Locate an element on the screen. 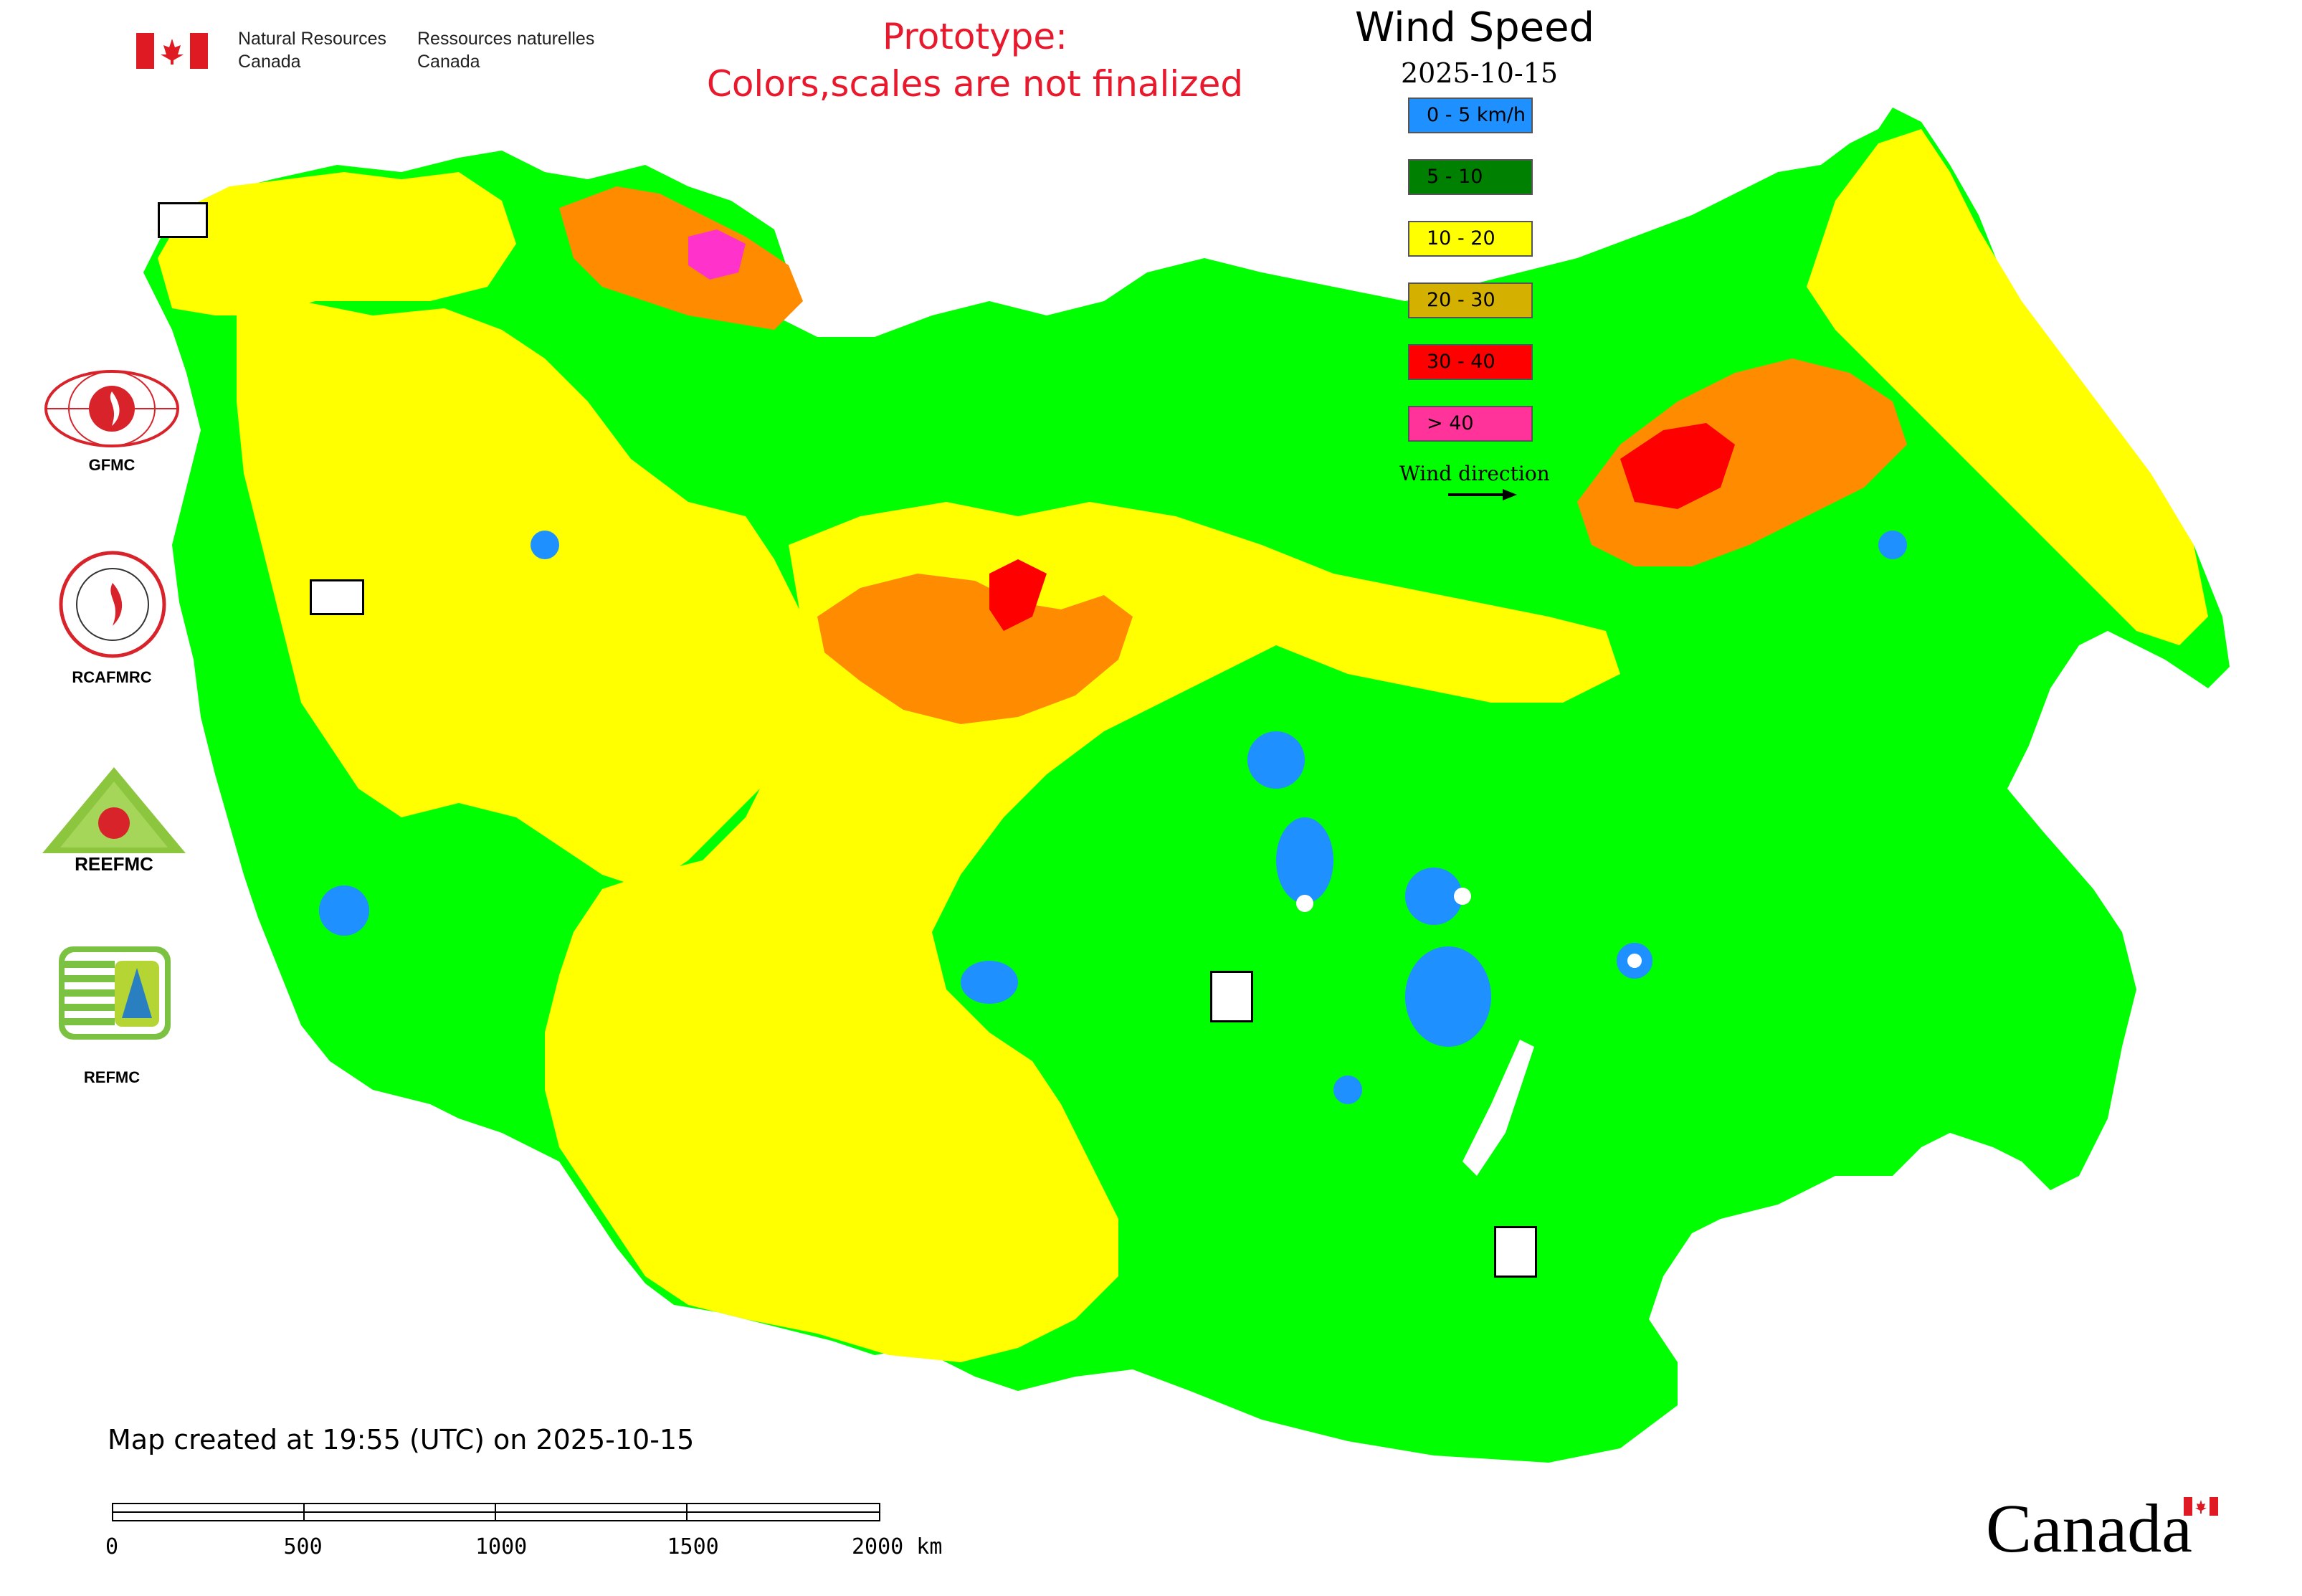  wordmark-flag-icon is located at coordinates (2201, 1506).